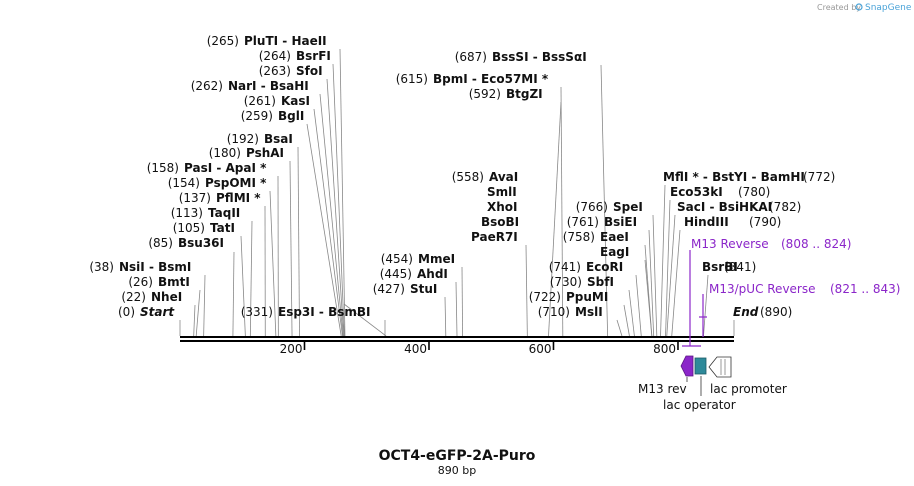  I want to click on plasmid-length: 890 bp, so click(457, 470).